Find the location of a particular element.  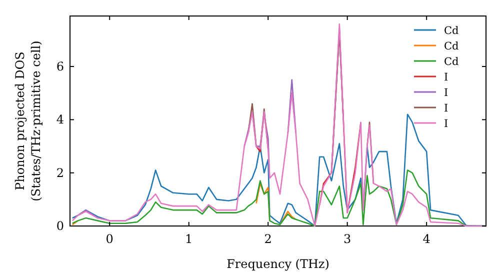

y-axis-title: Phonon projected DOS (States/THz·primitive cell) is located at coordinates (28, 121).